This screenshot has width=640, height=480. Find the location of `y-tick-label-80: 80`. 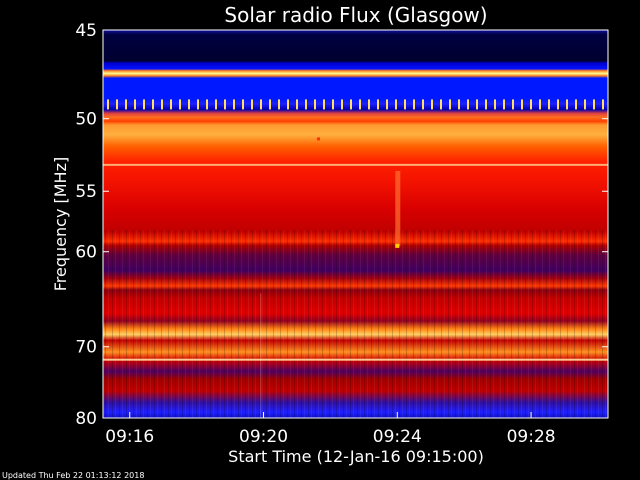

y-tick-label-80: 80 is located at coordinates (86, 419).